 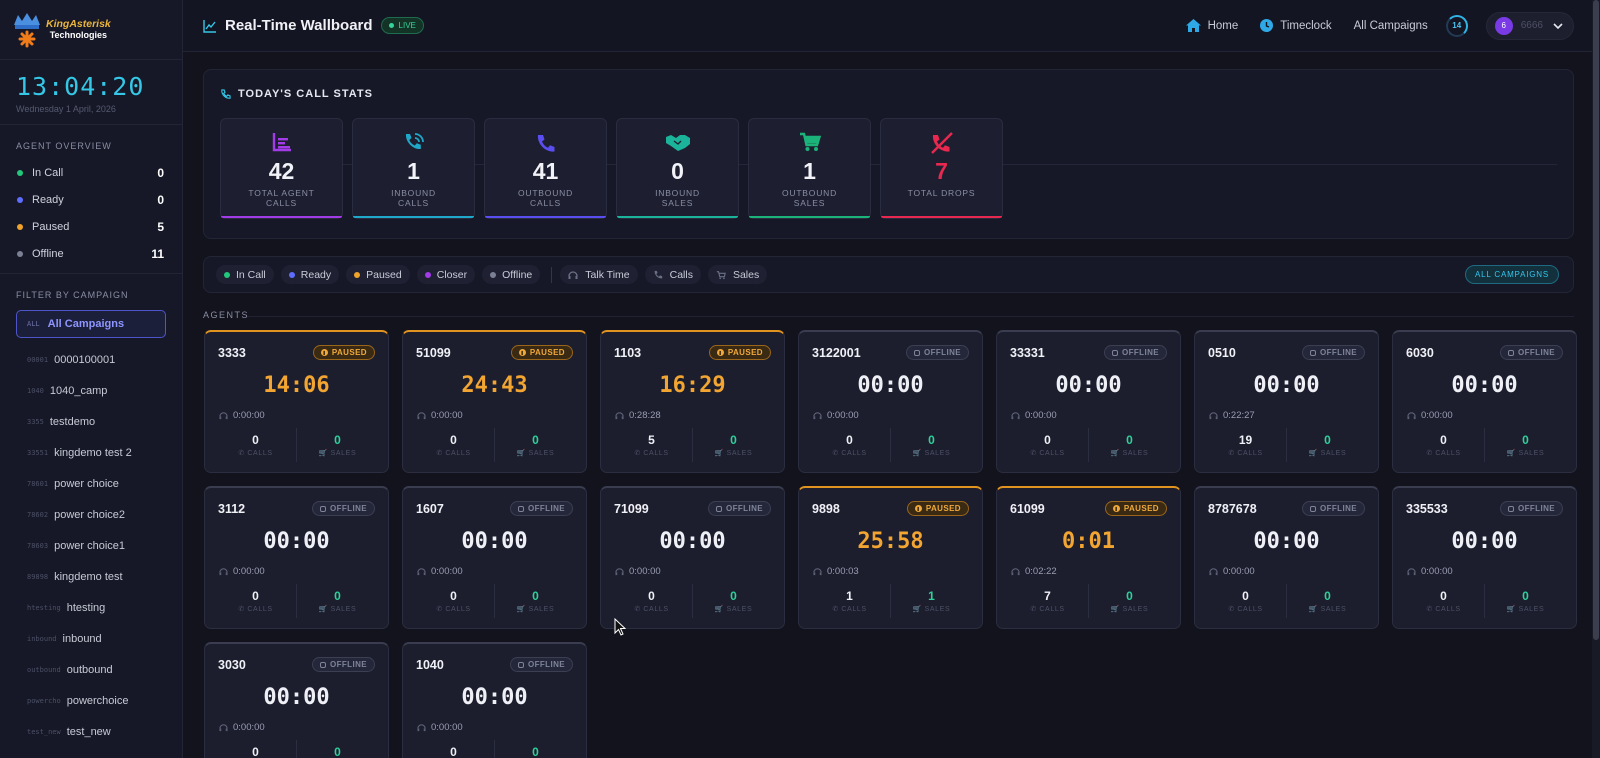 I want to click on status-label: PAUSED, so click(x=547, y=352).